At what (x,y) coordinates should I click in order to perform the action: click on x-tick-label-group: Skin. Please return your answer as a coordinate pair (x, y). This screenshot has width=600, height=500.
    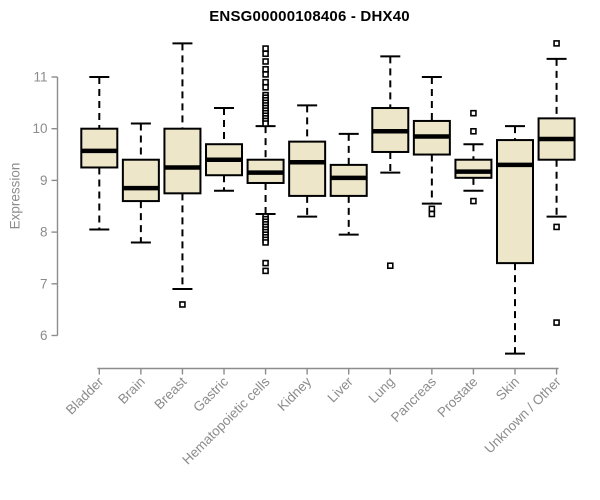
    Looking at the image, I should click on (507, 388).